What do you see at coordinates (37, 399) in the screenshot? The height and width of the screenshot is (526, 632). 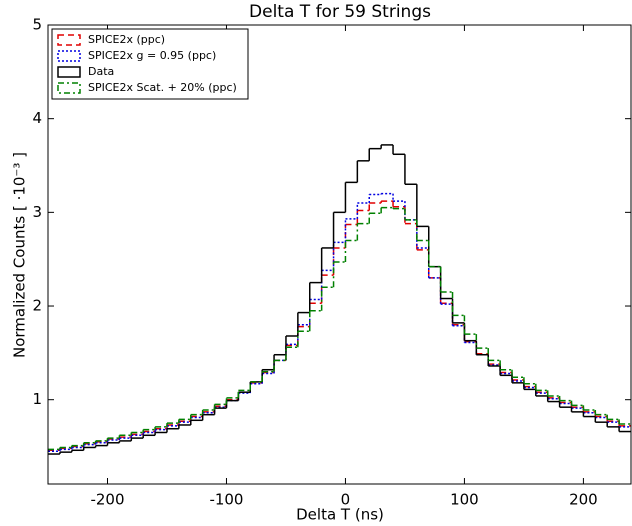 I see `y-tick-label: 1` at bounding box center [37, 399].